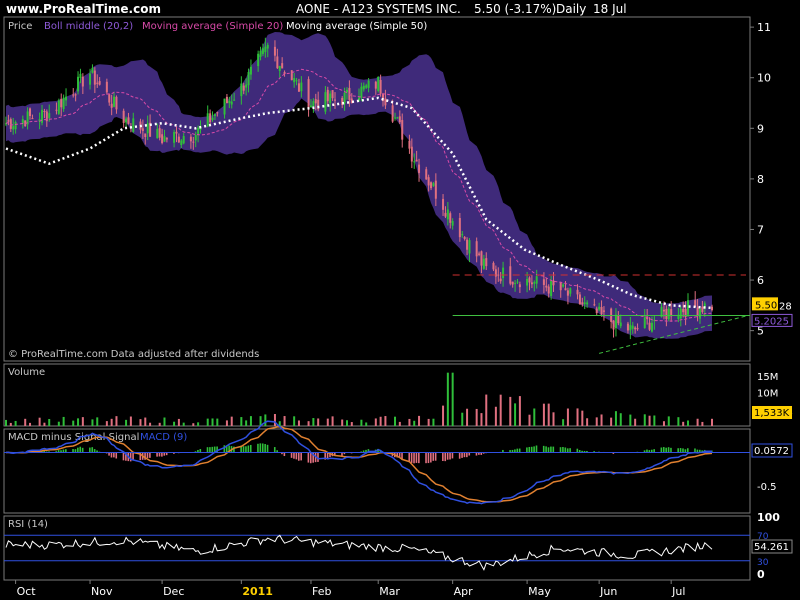  What do you see at coordinates (26, 372) in the screenshot?
I see `volume-title: Volume` at bounding box center [26, 372].